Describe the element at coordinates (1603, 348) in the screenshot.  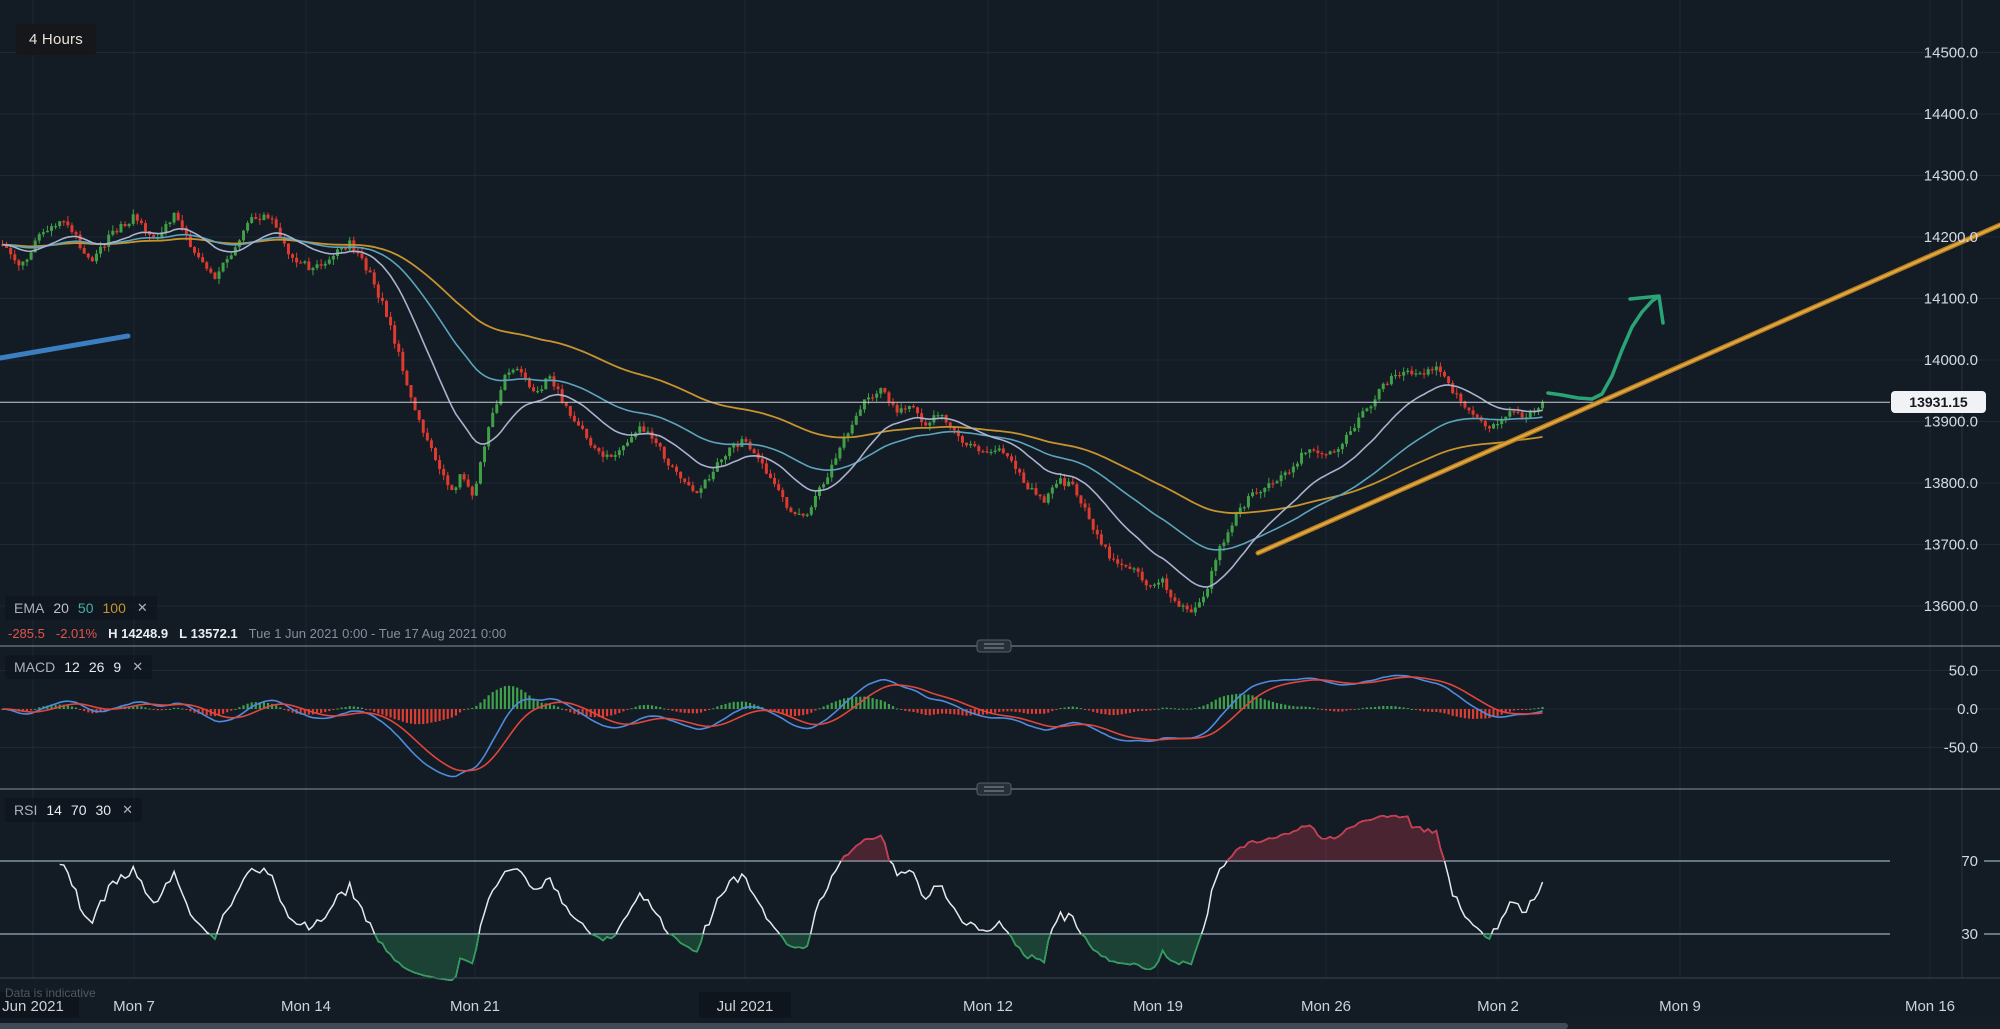
I see `green-arrow-drawing` at that location.